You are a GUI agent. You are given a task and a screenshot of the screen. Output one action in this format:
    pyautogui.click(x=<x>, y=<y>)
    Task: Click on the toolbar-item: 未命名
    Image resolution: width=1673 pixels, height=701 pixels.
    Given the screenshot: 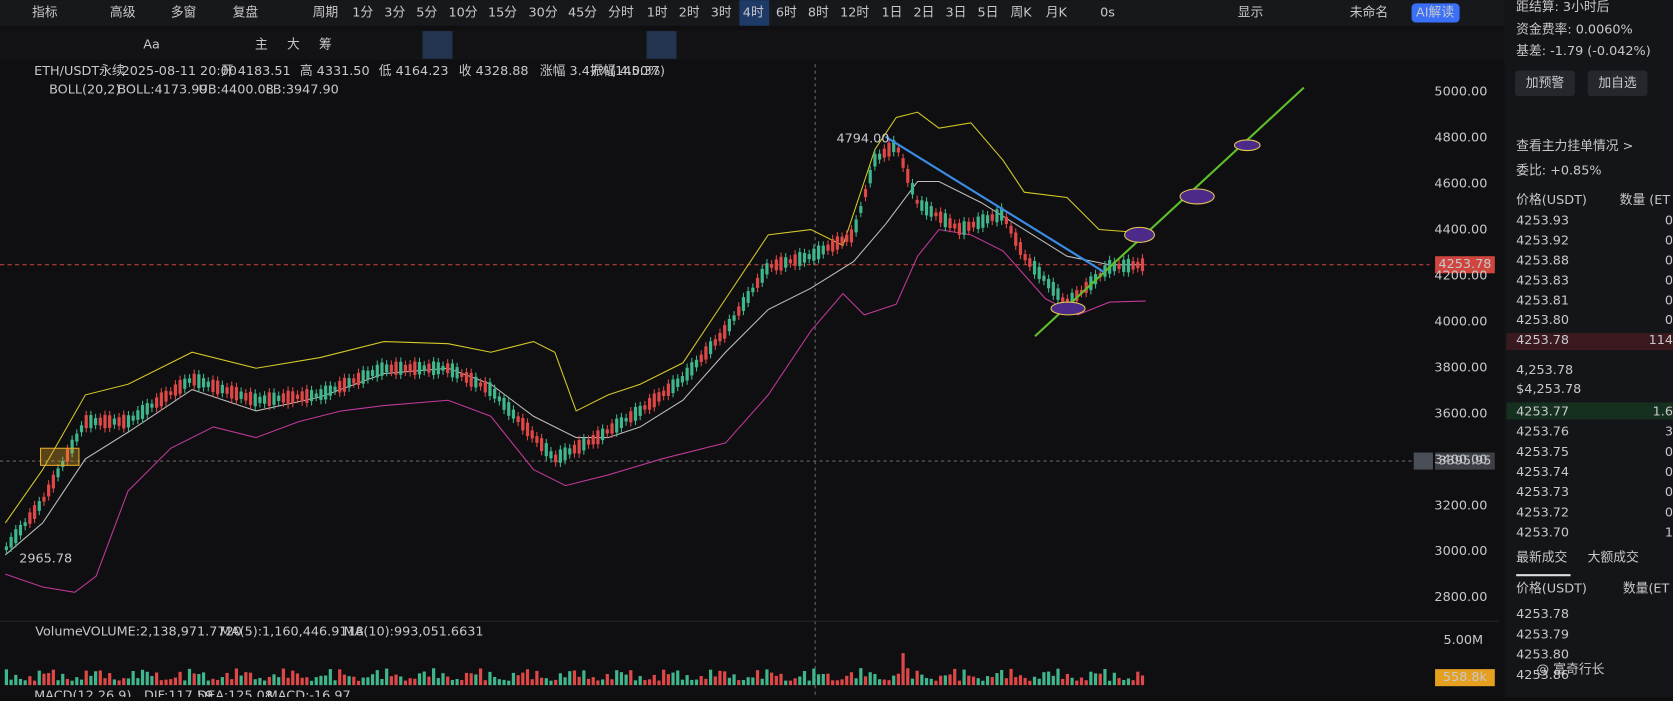 What is the action you would take?
    pyautogui.click(x=1369, y=12)
    